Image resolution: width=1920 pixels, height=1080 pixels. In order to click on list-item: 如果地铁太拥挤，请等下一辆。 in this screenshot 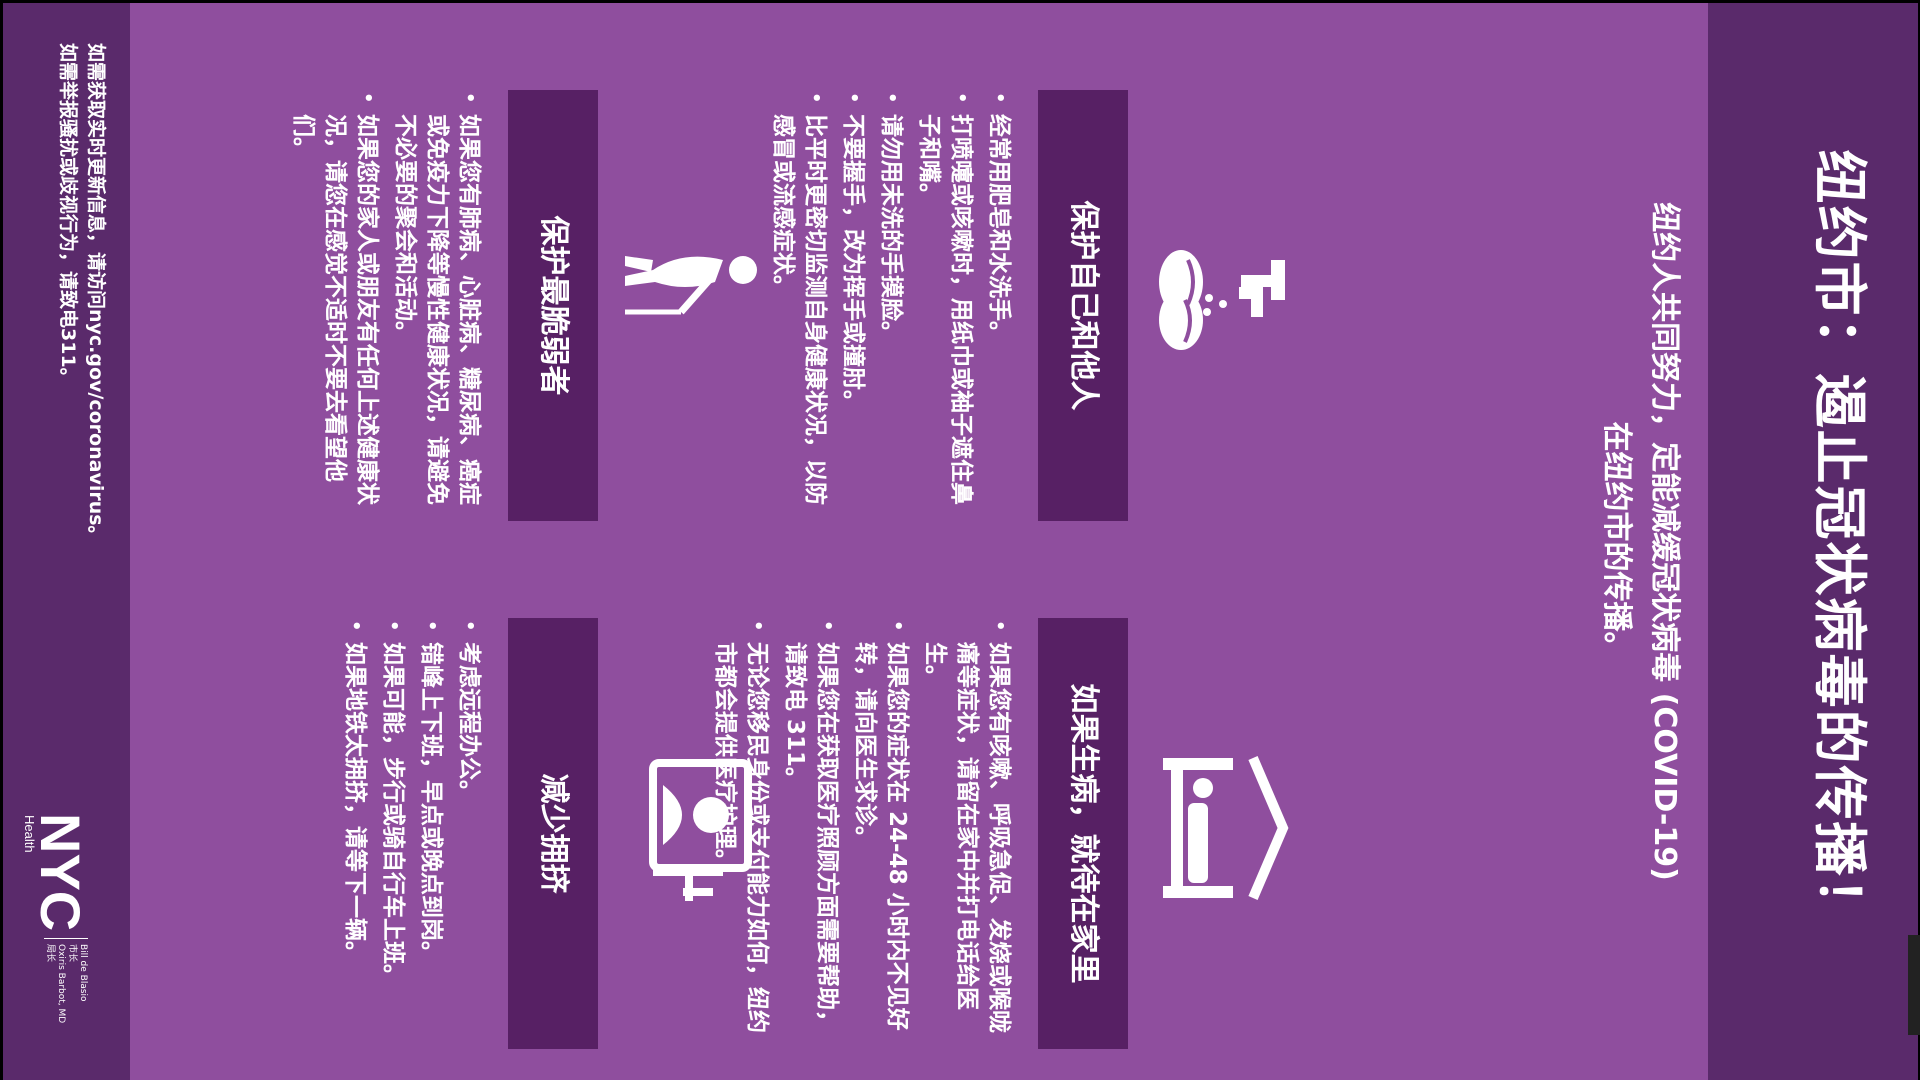, I will do `click(355, 835)`.